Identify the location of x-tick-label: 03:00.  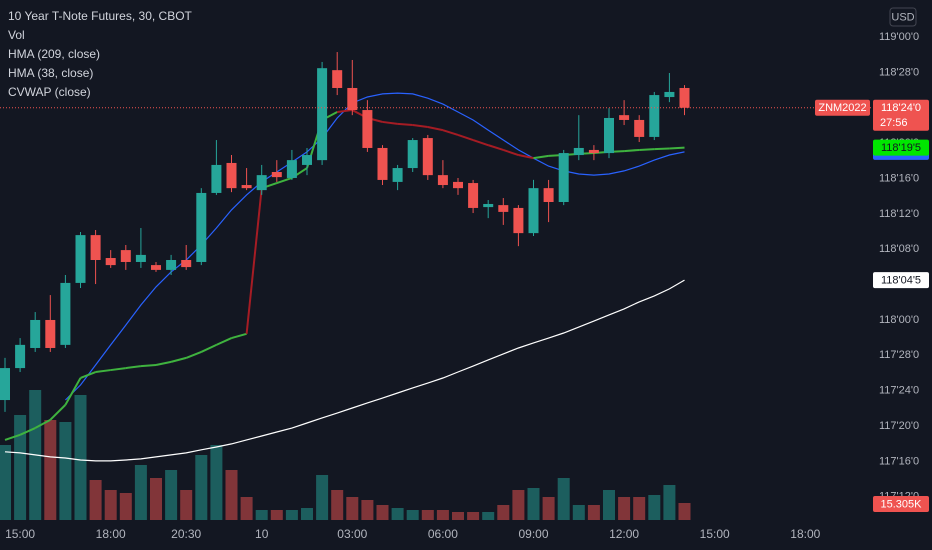
(352, 534).